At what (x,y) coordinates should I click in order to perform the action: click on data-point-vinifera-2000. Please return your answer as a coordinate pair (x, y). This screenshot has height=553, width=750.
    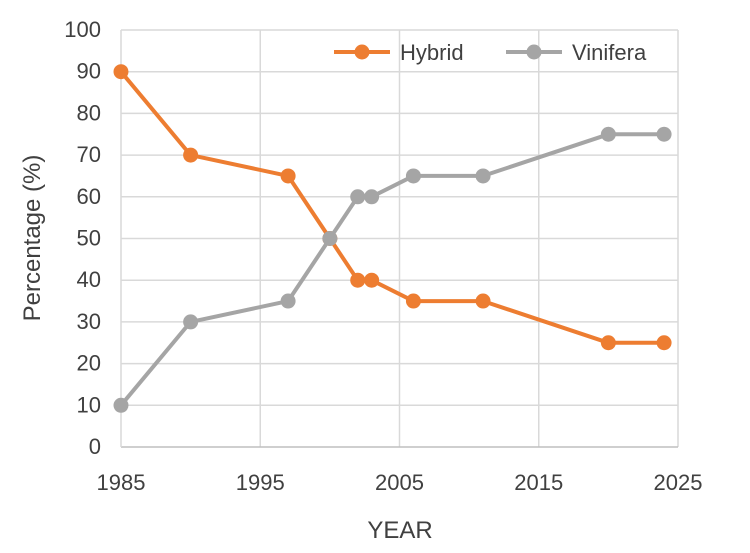
    Looking at the image, I should click on (330, 238).